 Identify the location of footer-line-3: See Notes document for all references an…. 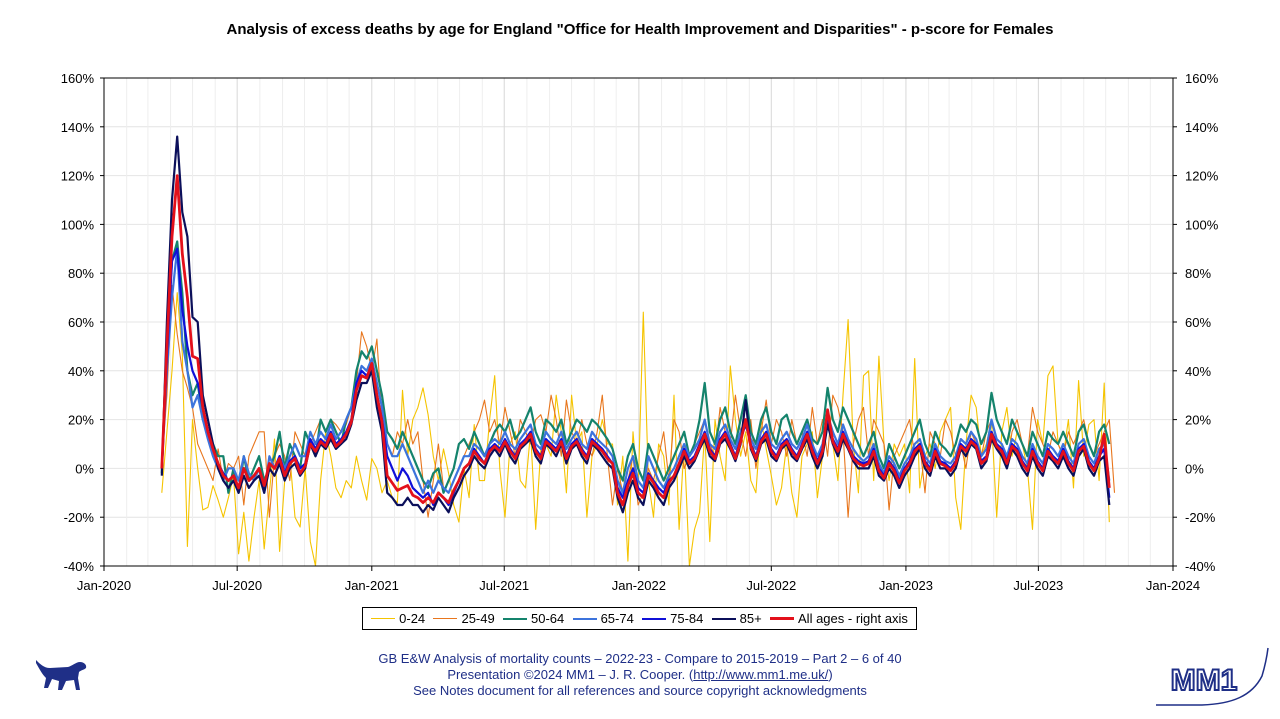
(640, 690).